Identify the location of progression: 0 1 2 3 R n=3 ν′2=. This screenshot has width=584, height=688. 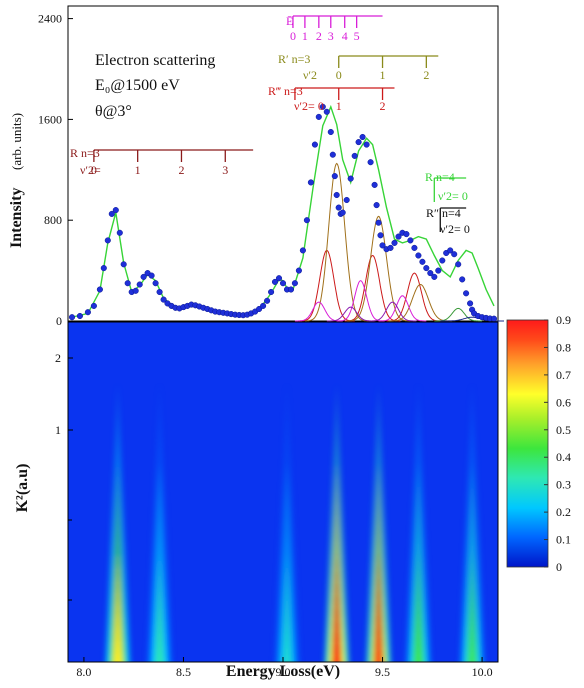
(162, 161).